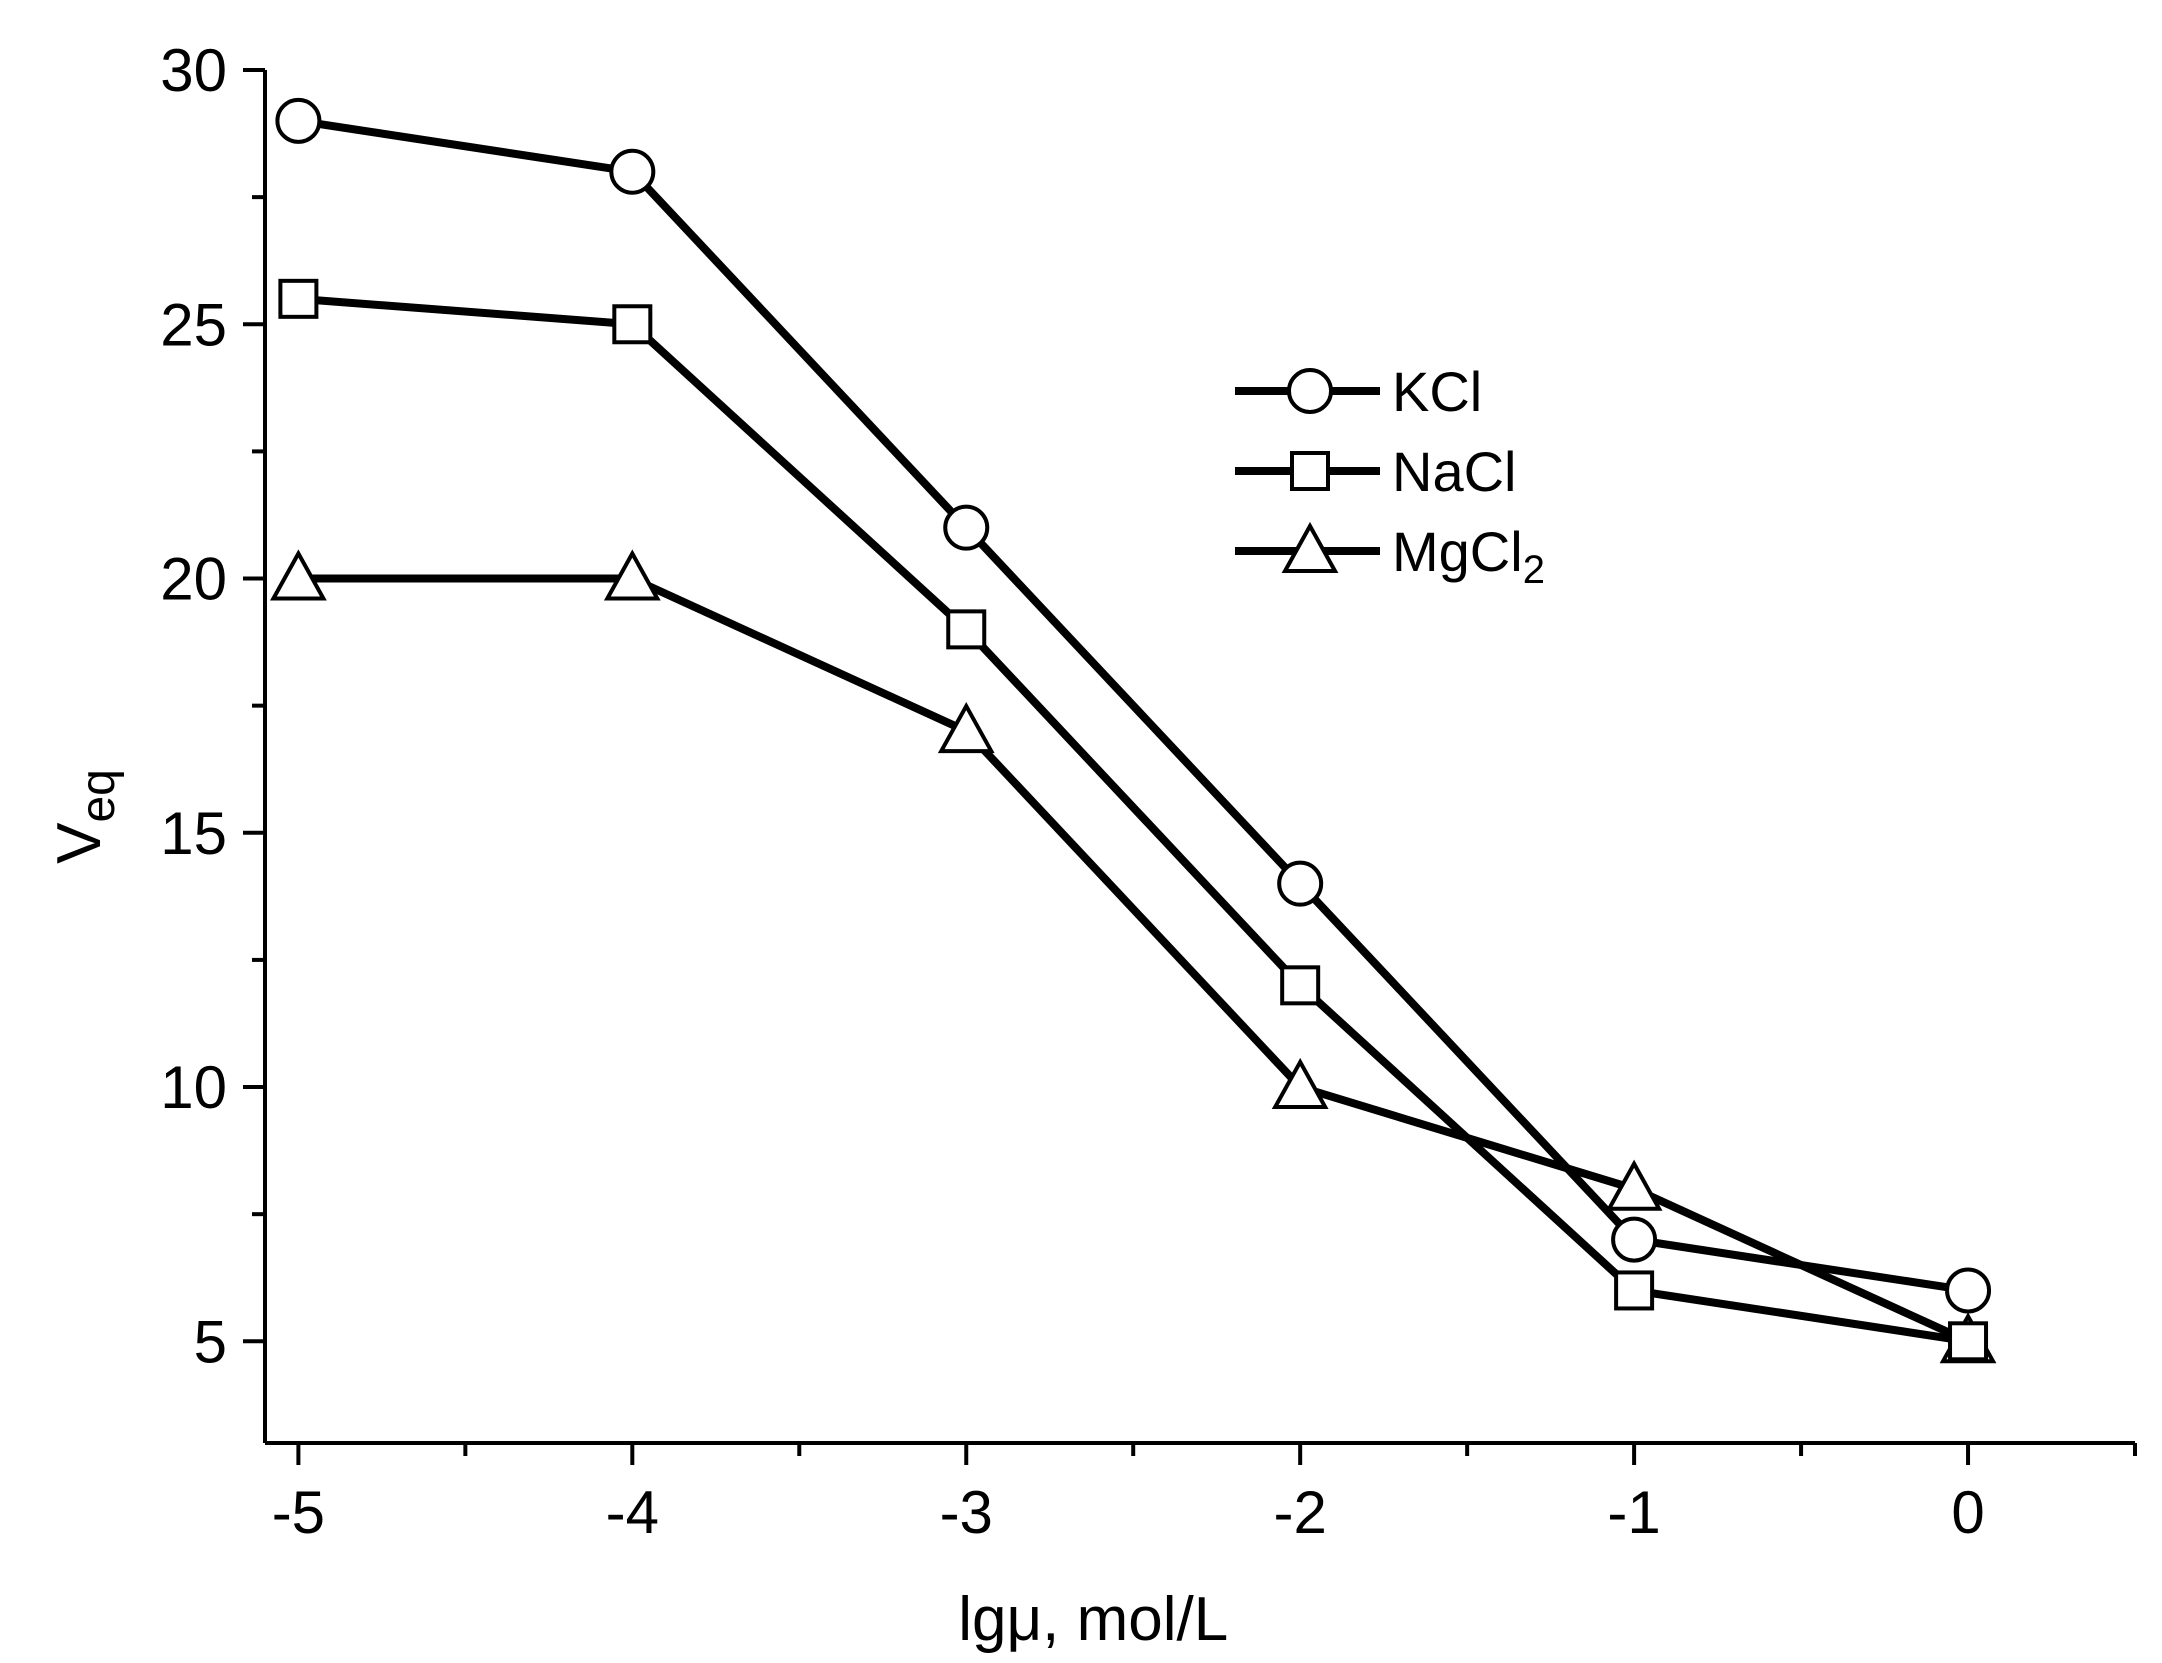 The width and height of the screenshot is (2162, 1663). I want to click on x-tick-label: -1, so click(1633, 1512).